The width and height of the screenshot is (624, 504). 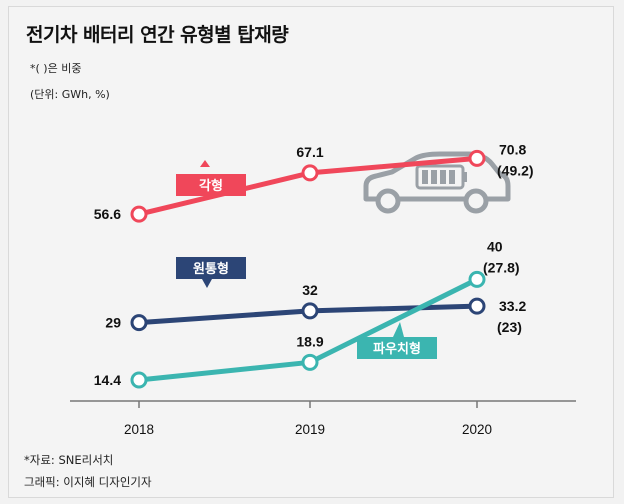 I want to click on pouch-tag-box, so click(x=397, y=348).